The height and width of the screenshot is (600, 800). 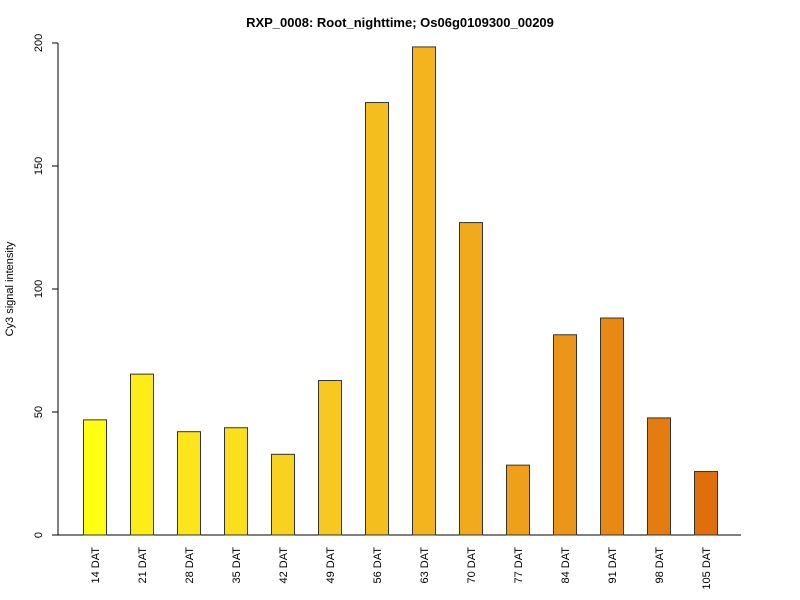 I want to click on x-tick-label: 63 DAT, so click(x=425, y=565).